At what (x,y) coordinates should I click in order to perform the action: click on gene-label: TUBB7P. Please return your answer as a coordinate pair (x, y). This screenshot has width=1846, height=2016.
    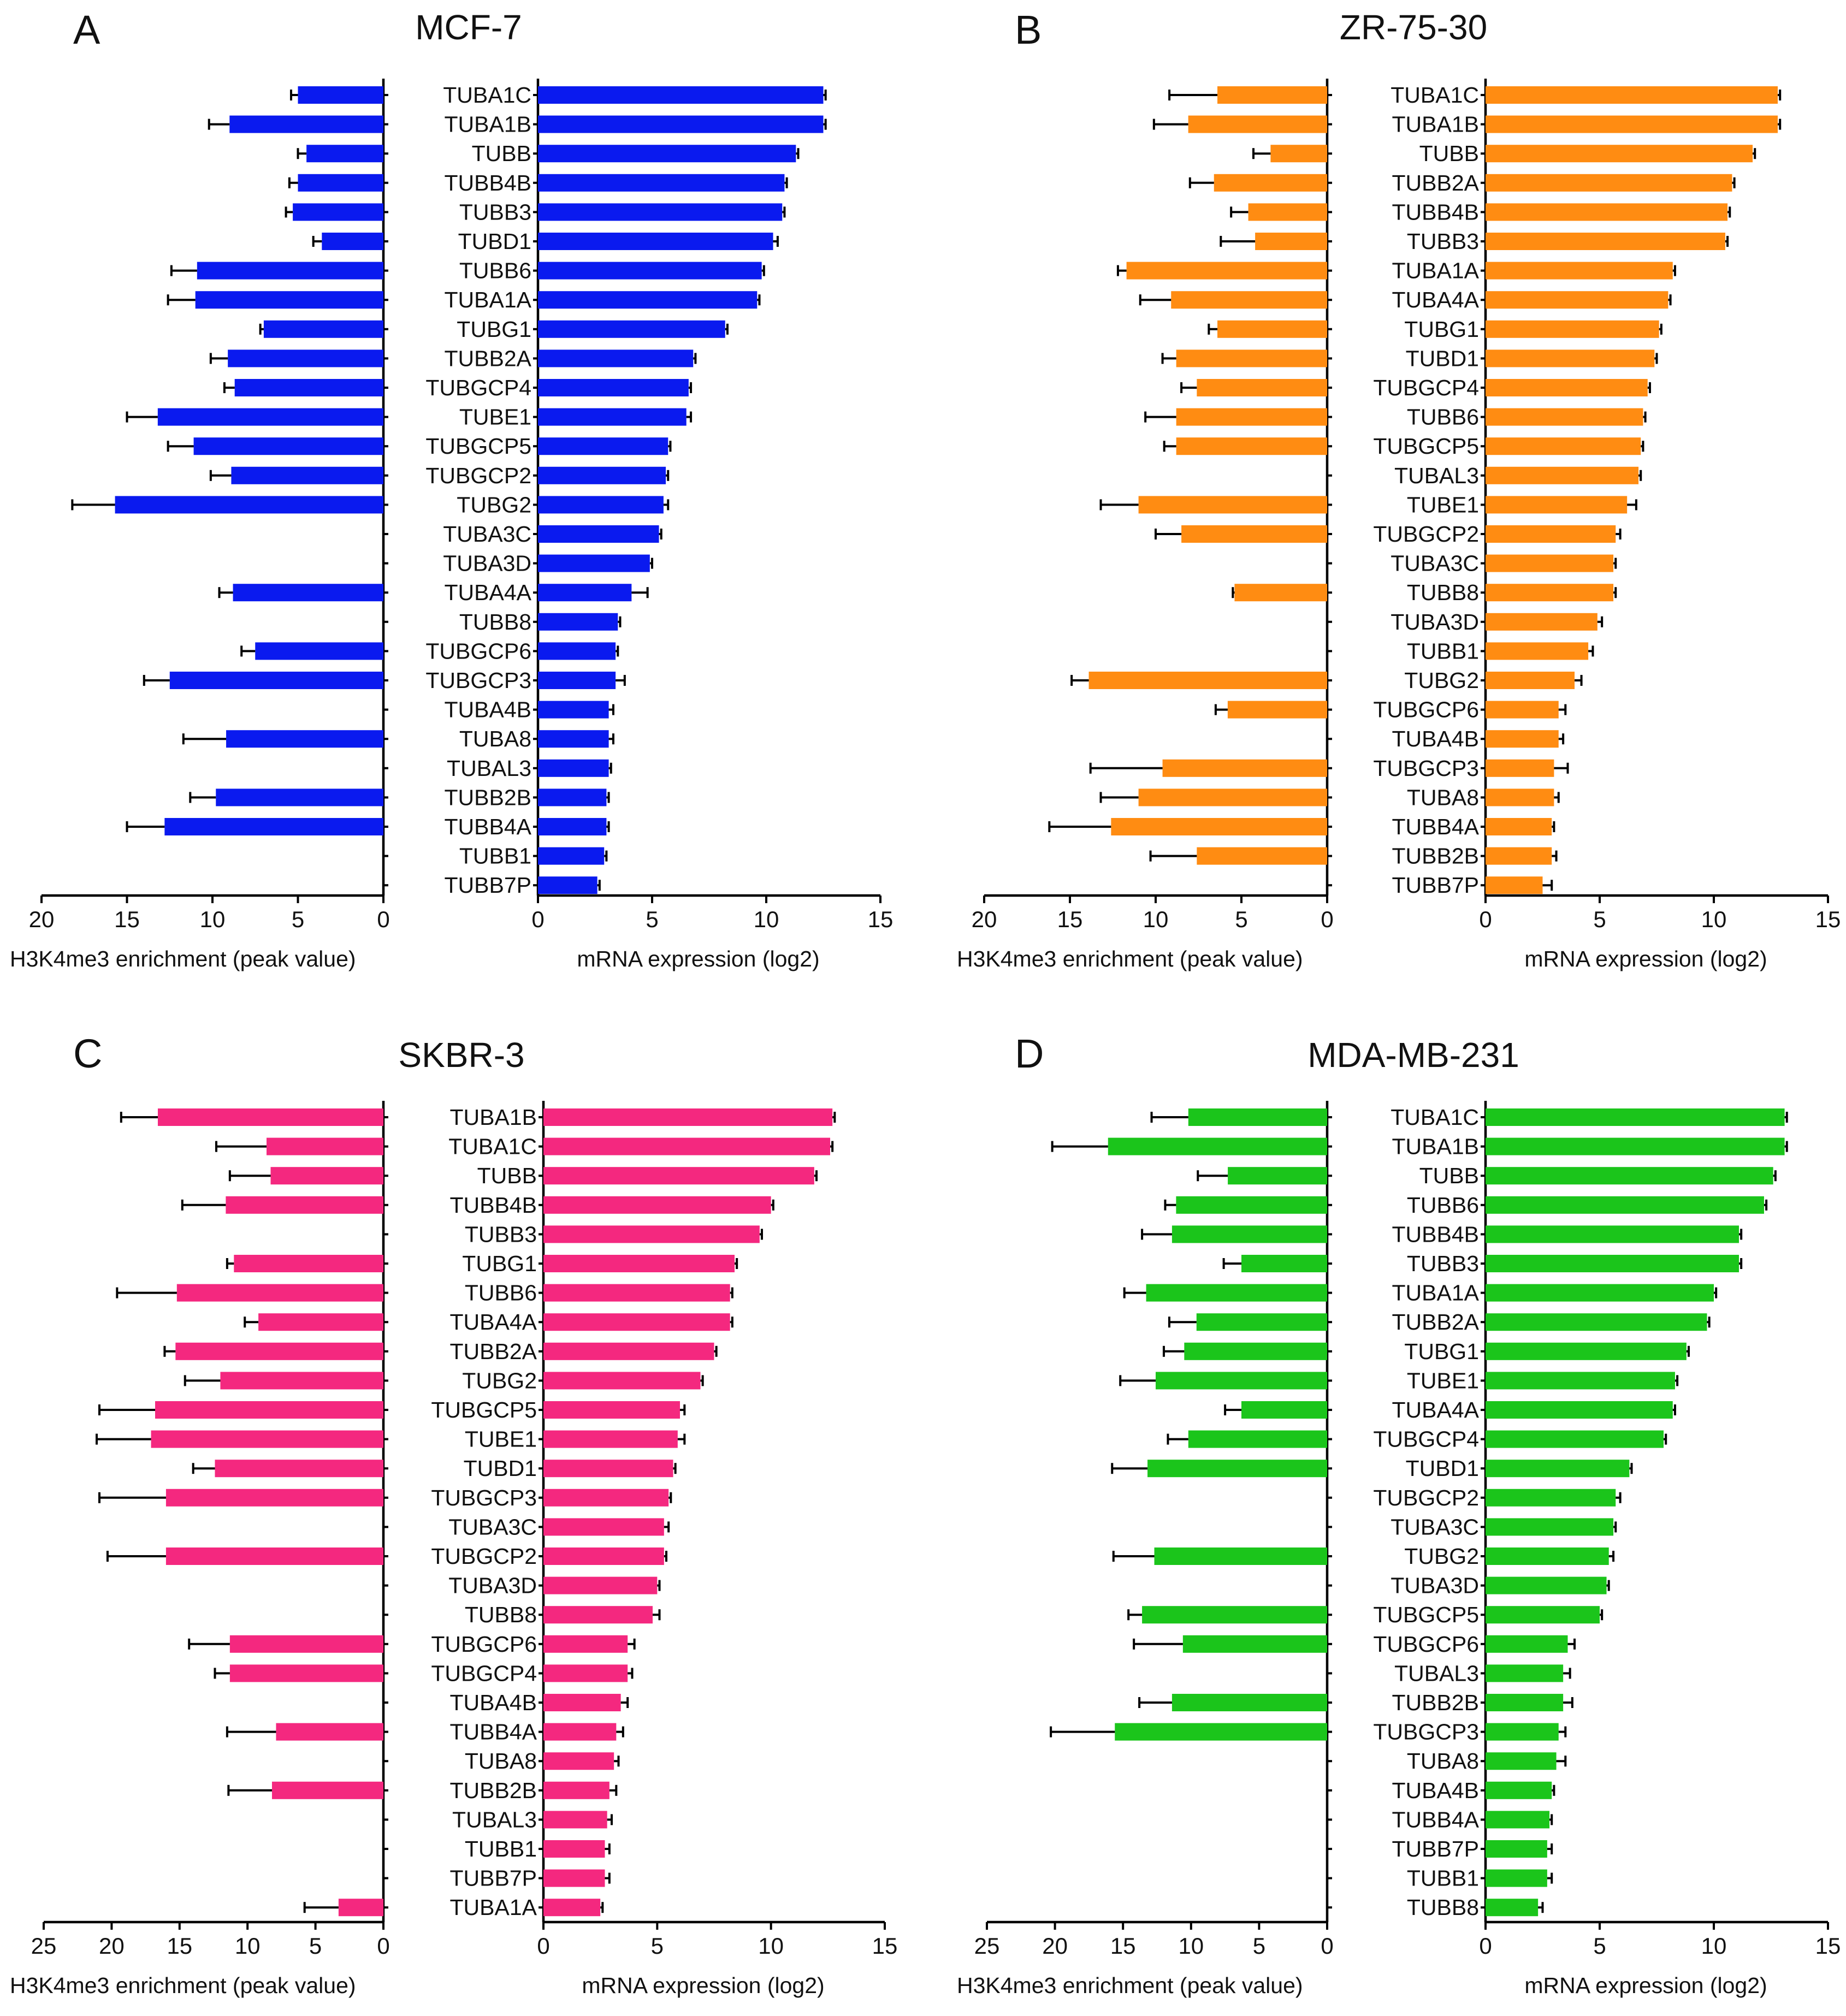
    Looking at the image, I should click on (1436, 885).